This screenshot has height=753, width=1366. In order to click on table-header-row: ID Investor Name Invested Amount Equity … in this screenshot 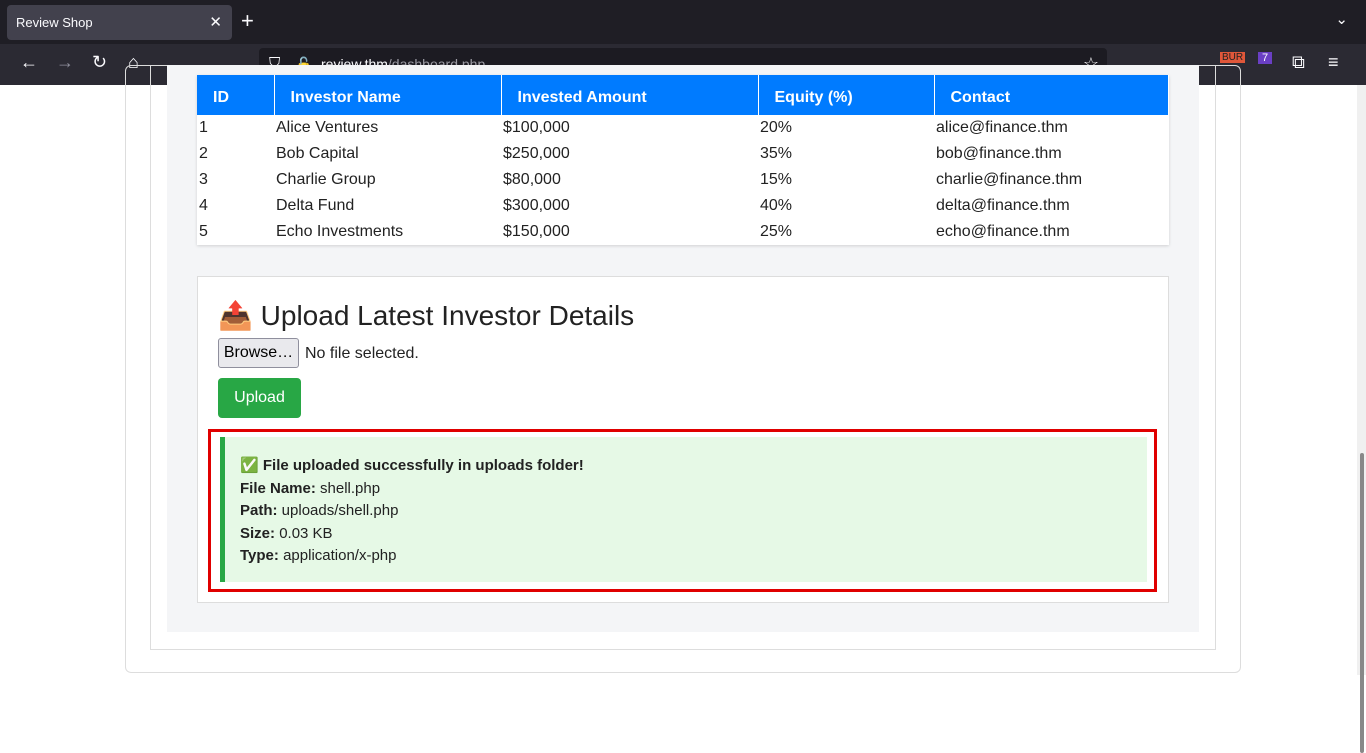, I will do `click(683, 95)`.